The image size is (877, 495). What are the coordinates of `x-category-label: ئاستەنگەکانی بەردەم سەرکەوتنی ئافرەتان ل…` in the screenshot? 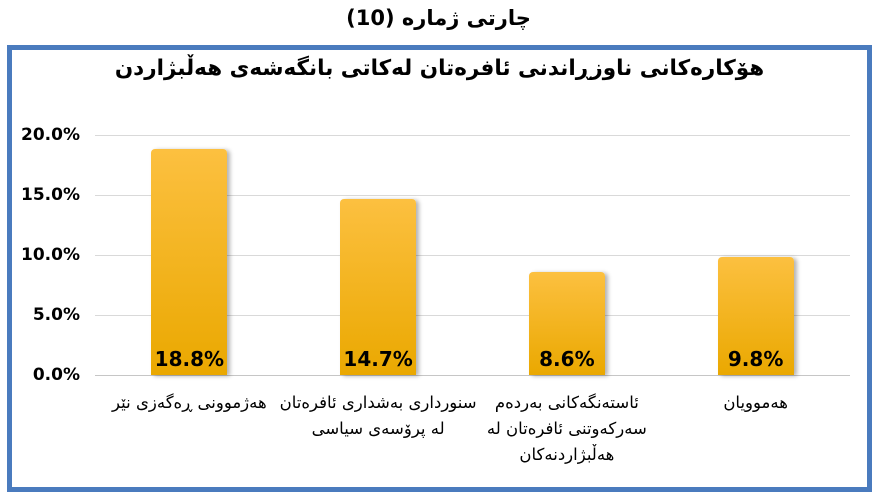 It's located at (566, 428).